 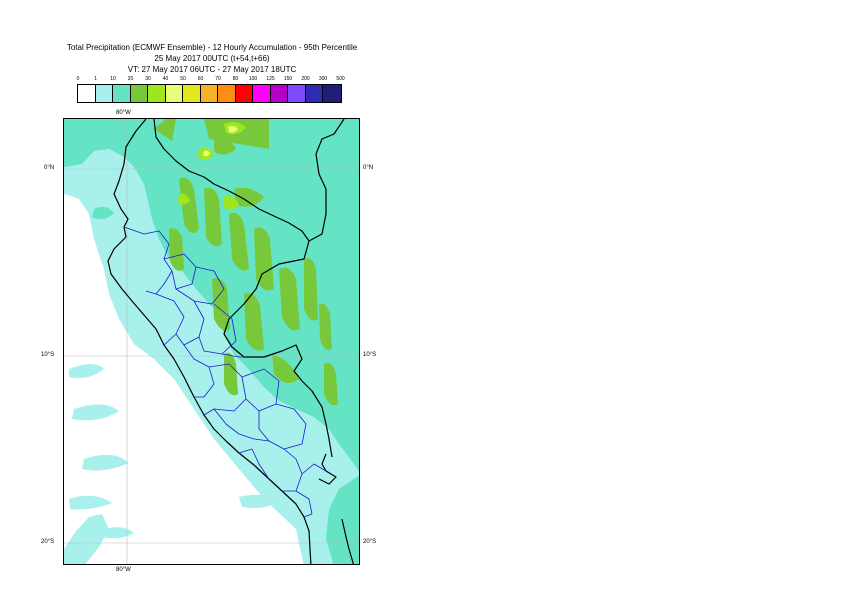 What do you see at coordinates (78, 79) in the screenshot?
I see `legend-tick-label: 0` at bounding box center [78, 79].